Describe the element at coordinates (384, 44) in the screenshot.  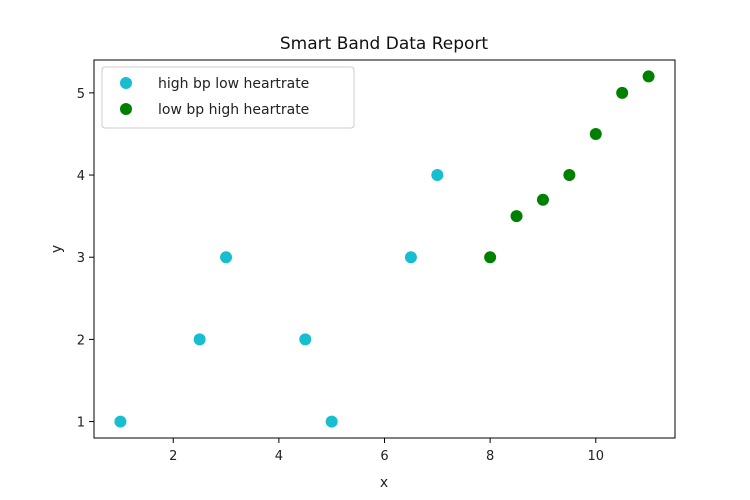
I see `chart-title: Smart Band Data Report` at that location.